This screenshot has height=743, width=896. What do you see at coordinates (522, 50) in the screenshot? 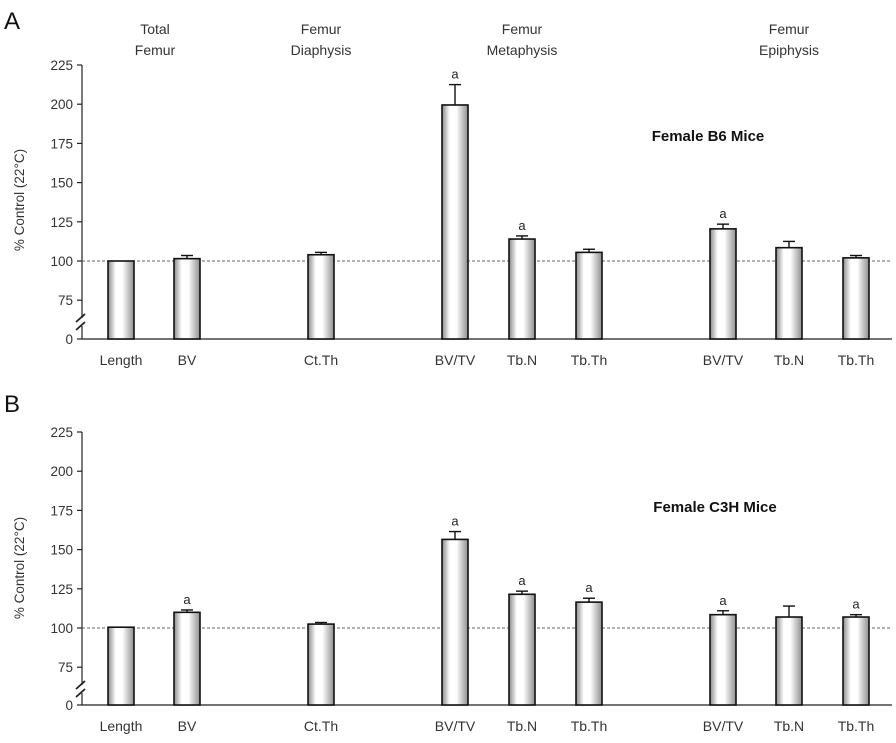
I see `group-label: Metaphysis` at bounding box center [522, 50].